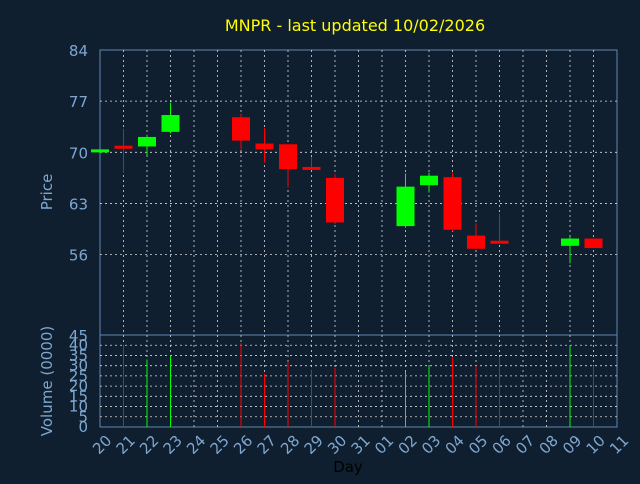  Describe the element at coordinates (83, 427) in the screenshot. I see `volume-tick-label: 0` at that location.